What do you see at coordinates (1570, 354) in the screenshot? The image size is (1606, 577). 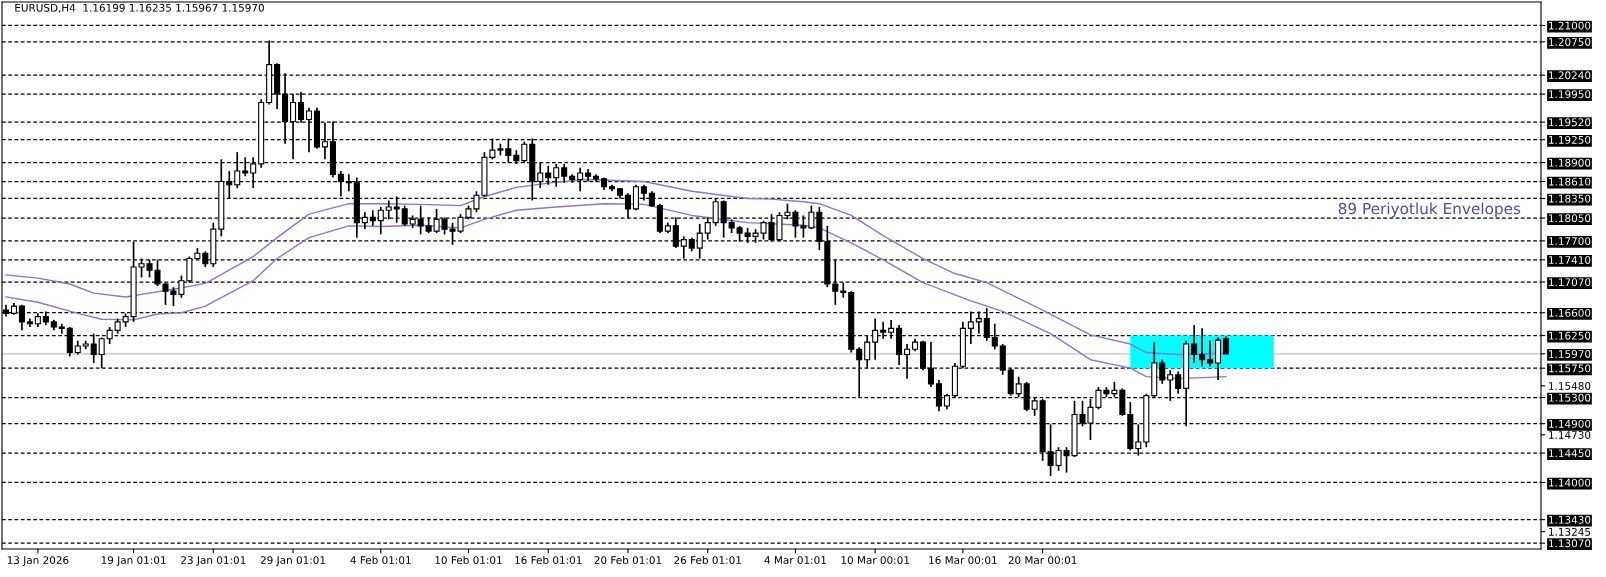 I see `y-tick-label: 1.15970` at bounding box center [1570, 354].